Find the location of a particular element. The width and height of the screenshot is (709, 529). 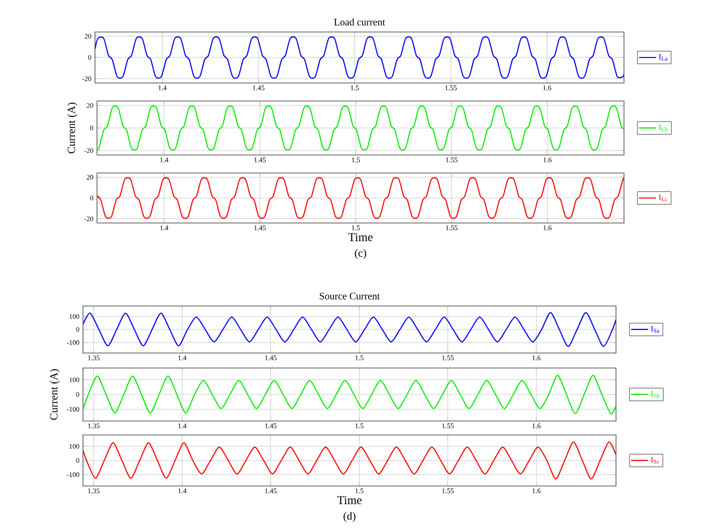

chart-title: Load current is located at coordinates (360, 22).